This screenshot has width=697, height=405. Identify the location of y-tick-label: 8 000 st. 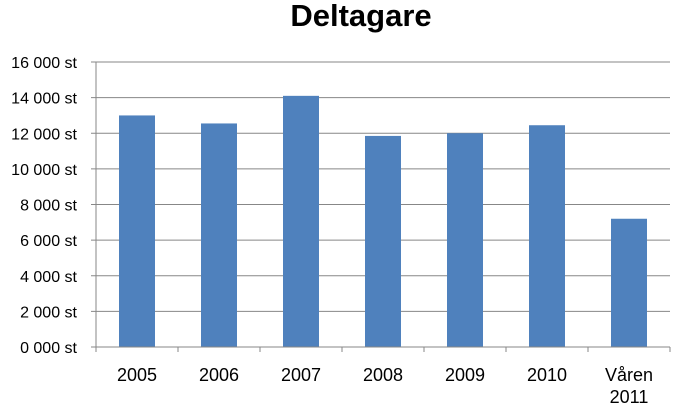
(48, 206).